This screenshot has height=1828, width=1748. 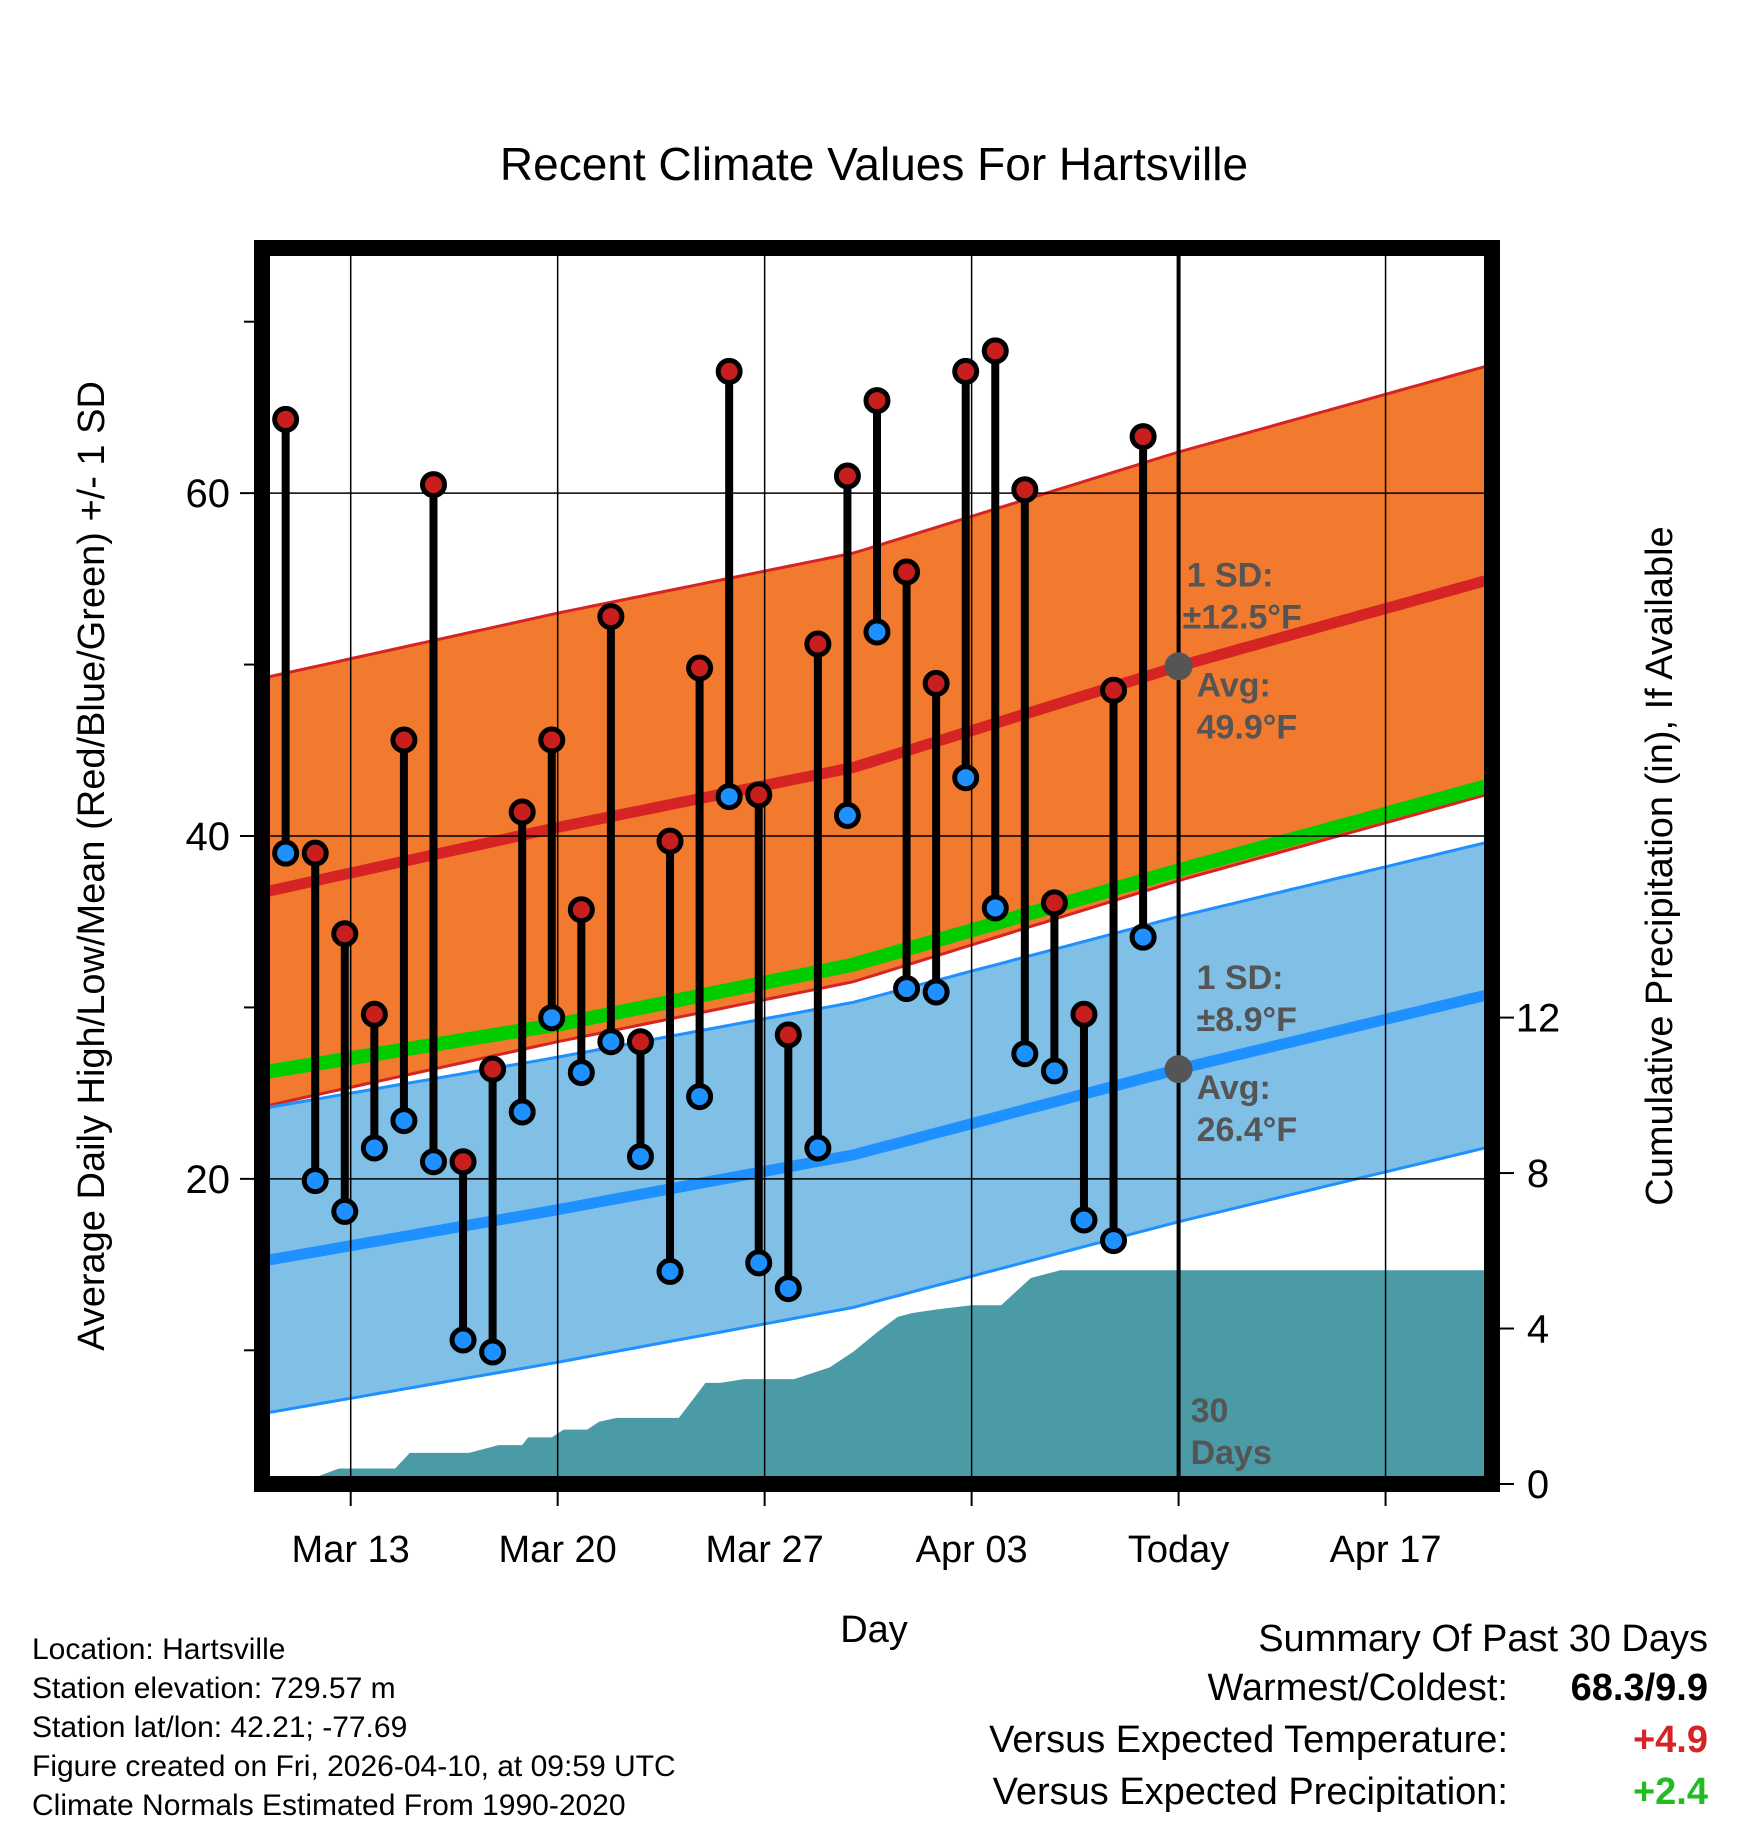 What do you see at coordinates (558, 1550) in the screenshot?
I see `x-tick-label: Mar 20` at bounding box center [558, 1550].